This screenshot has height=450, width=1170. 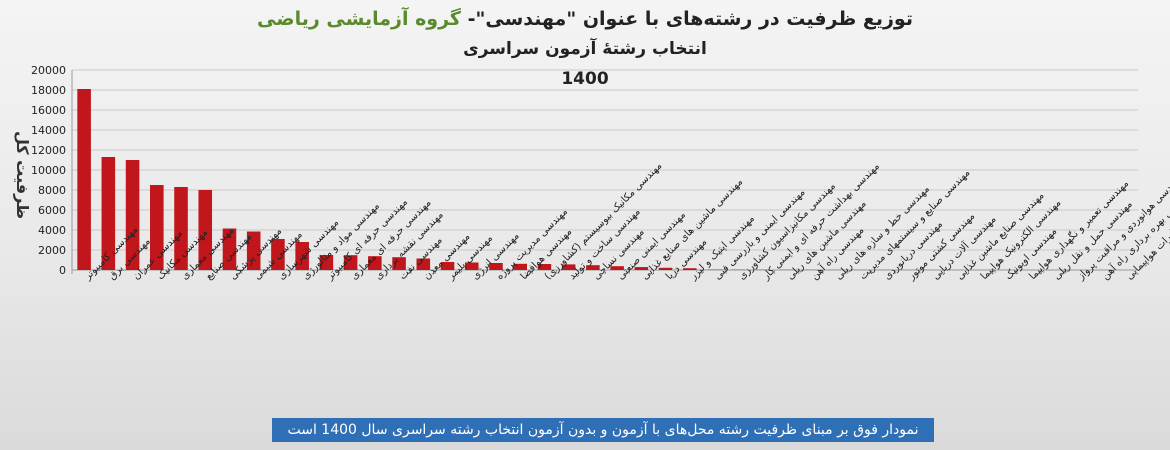 What do you see at coordinates (585, 79) in the screenshot?
I see `chart-title-year: 1400` at bounding box center [585, 79].